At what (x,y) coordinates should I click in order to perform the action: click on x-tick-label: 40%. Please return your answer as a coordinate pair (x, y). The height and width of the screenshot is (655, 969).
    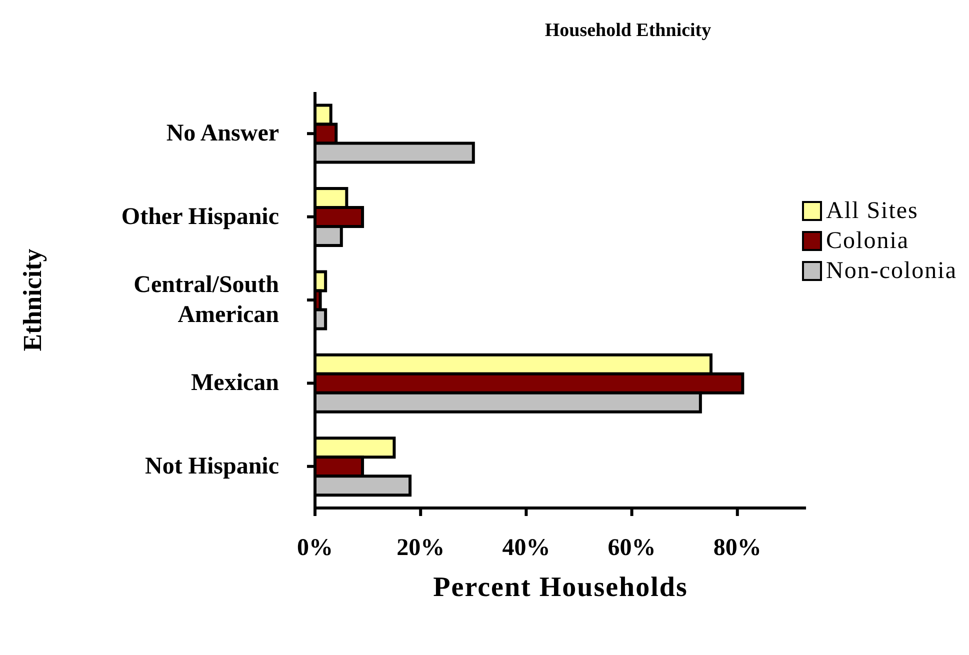
    Looking at the image, I should click on (526, 548).